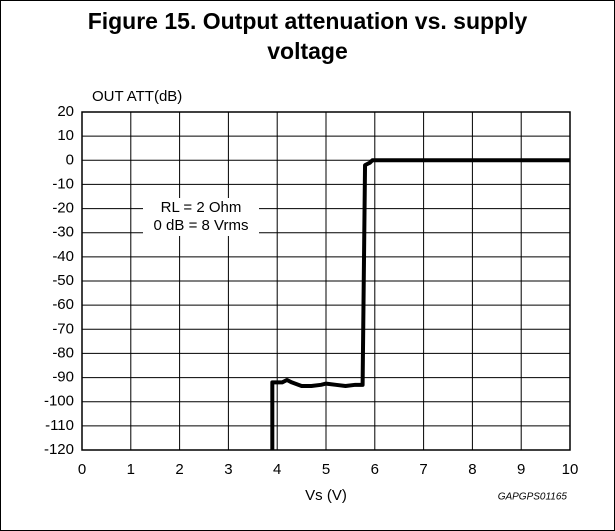 This screenshot has height=531, width=615. I want to click on y-tick-label: -80, so click(63, 352).